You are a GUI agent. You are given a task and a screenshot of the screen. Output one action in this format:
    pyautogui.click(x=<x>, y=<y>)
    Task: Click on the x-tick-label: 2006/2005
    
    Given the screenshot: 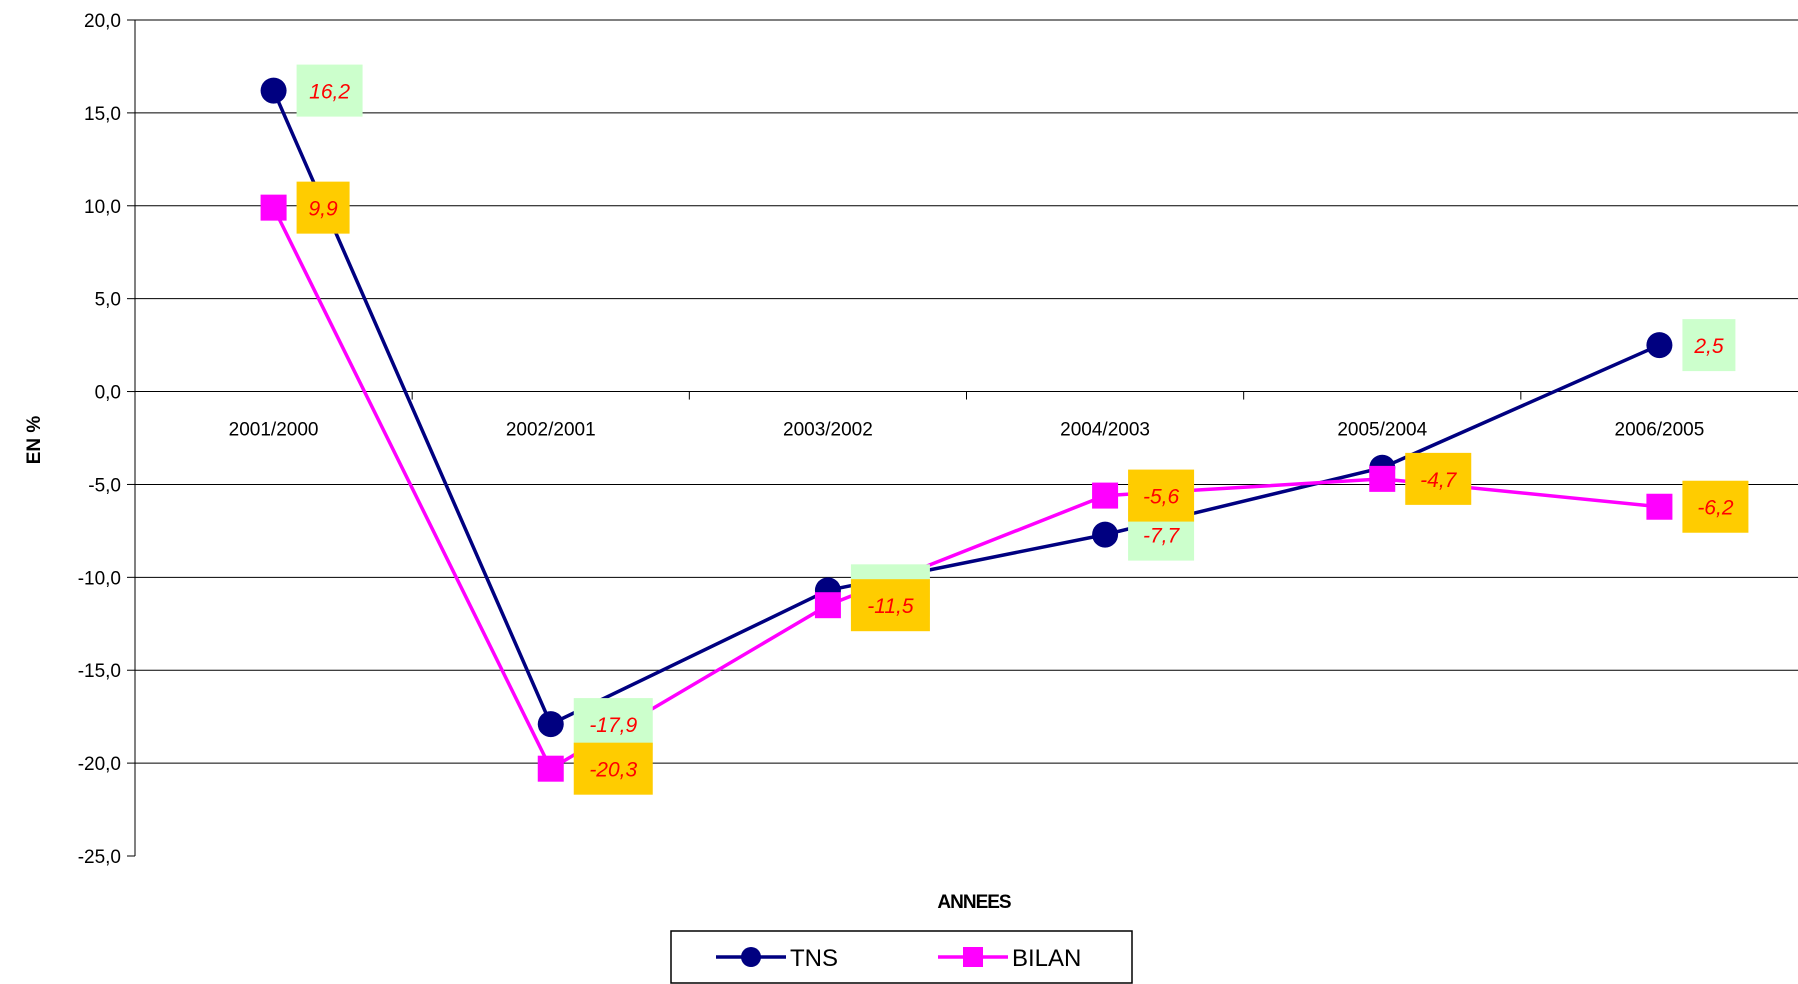 What is the action you would take?
    pyautogui.click(x=1660, y=430)
    